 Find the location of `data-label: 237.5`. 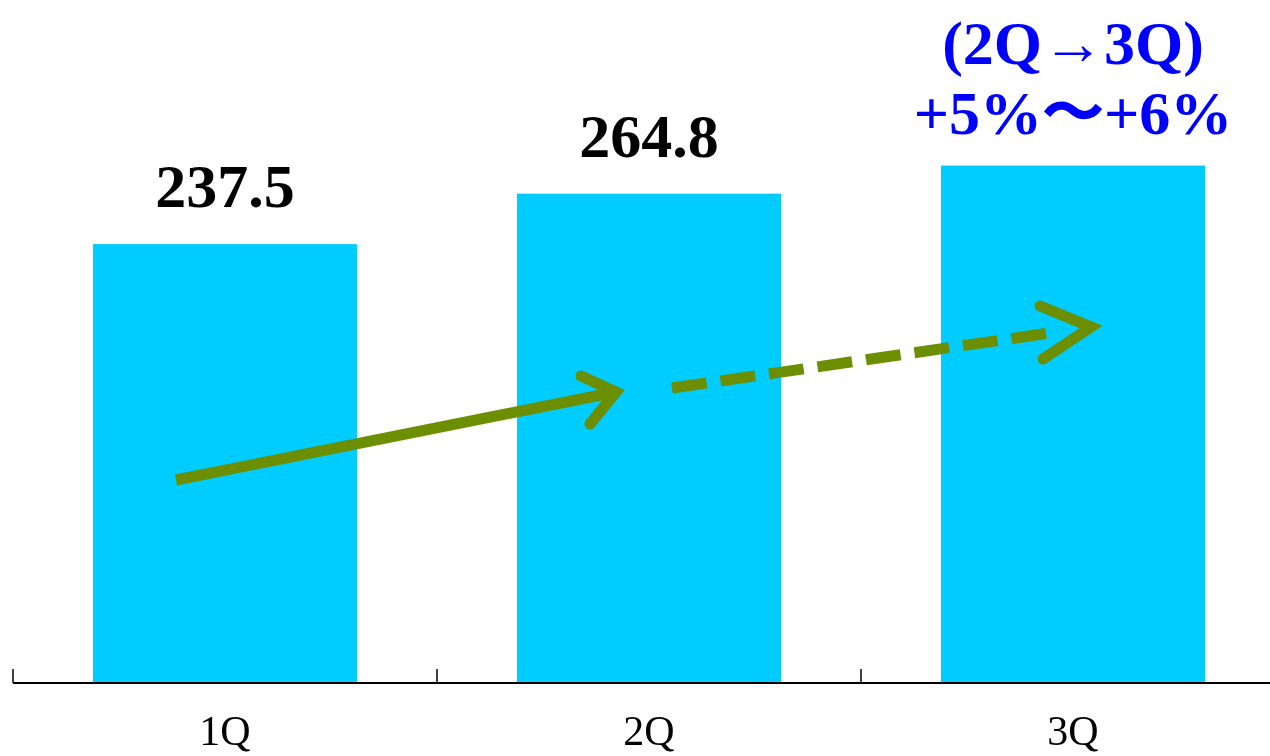

data-label: 237.5 is located at coordinates (225, 186).